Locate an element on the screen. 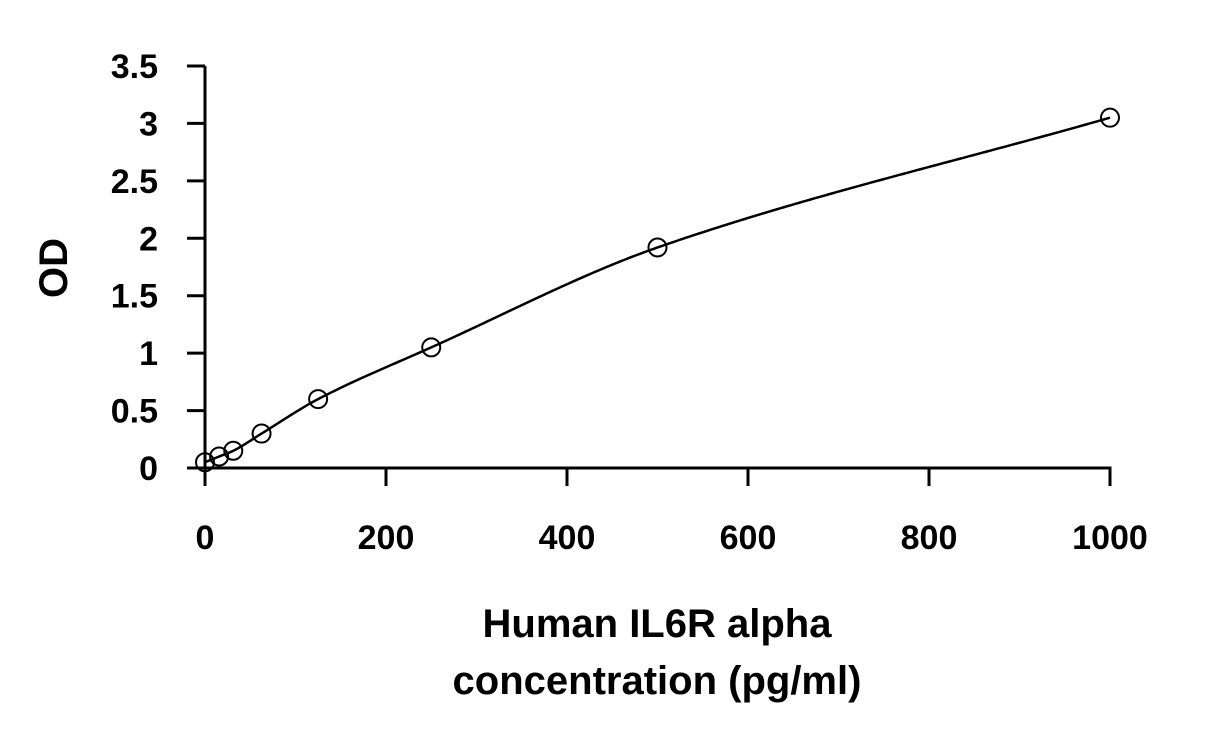 Image resolution: width=1208 pixels, height=741 pixels. y-tick-label: 0.5 is located at coordinates (134, 412).